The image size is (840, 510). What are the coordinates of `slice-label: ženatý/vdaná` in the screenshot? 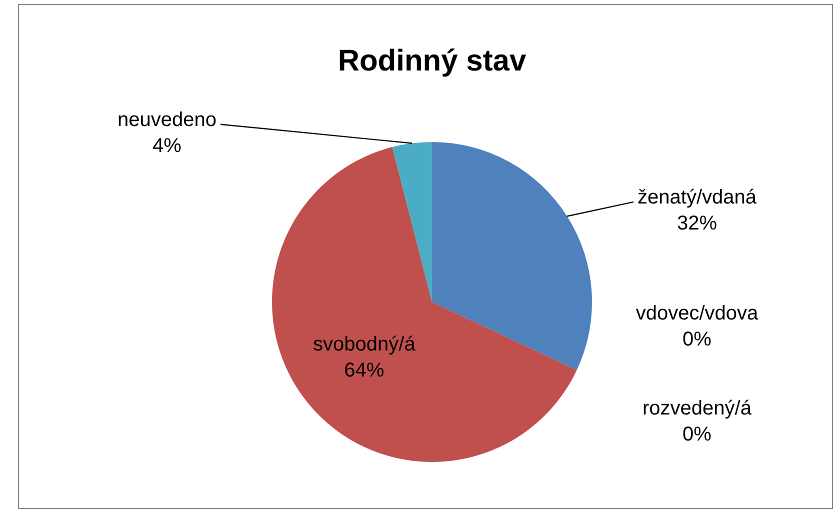 It's located at (698, 197).